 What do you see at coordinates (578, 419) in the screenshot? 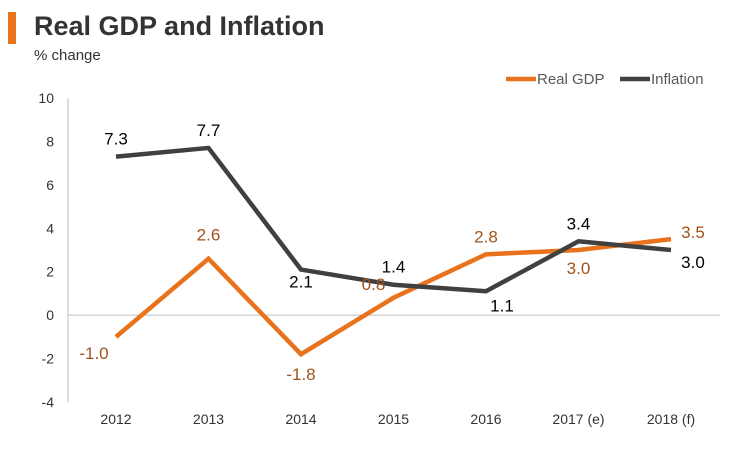
I see `x-tick-label: 2017 (e)` at bounding box center [578, 419].